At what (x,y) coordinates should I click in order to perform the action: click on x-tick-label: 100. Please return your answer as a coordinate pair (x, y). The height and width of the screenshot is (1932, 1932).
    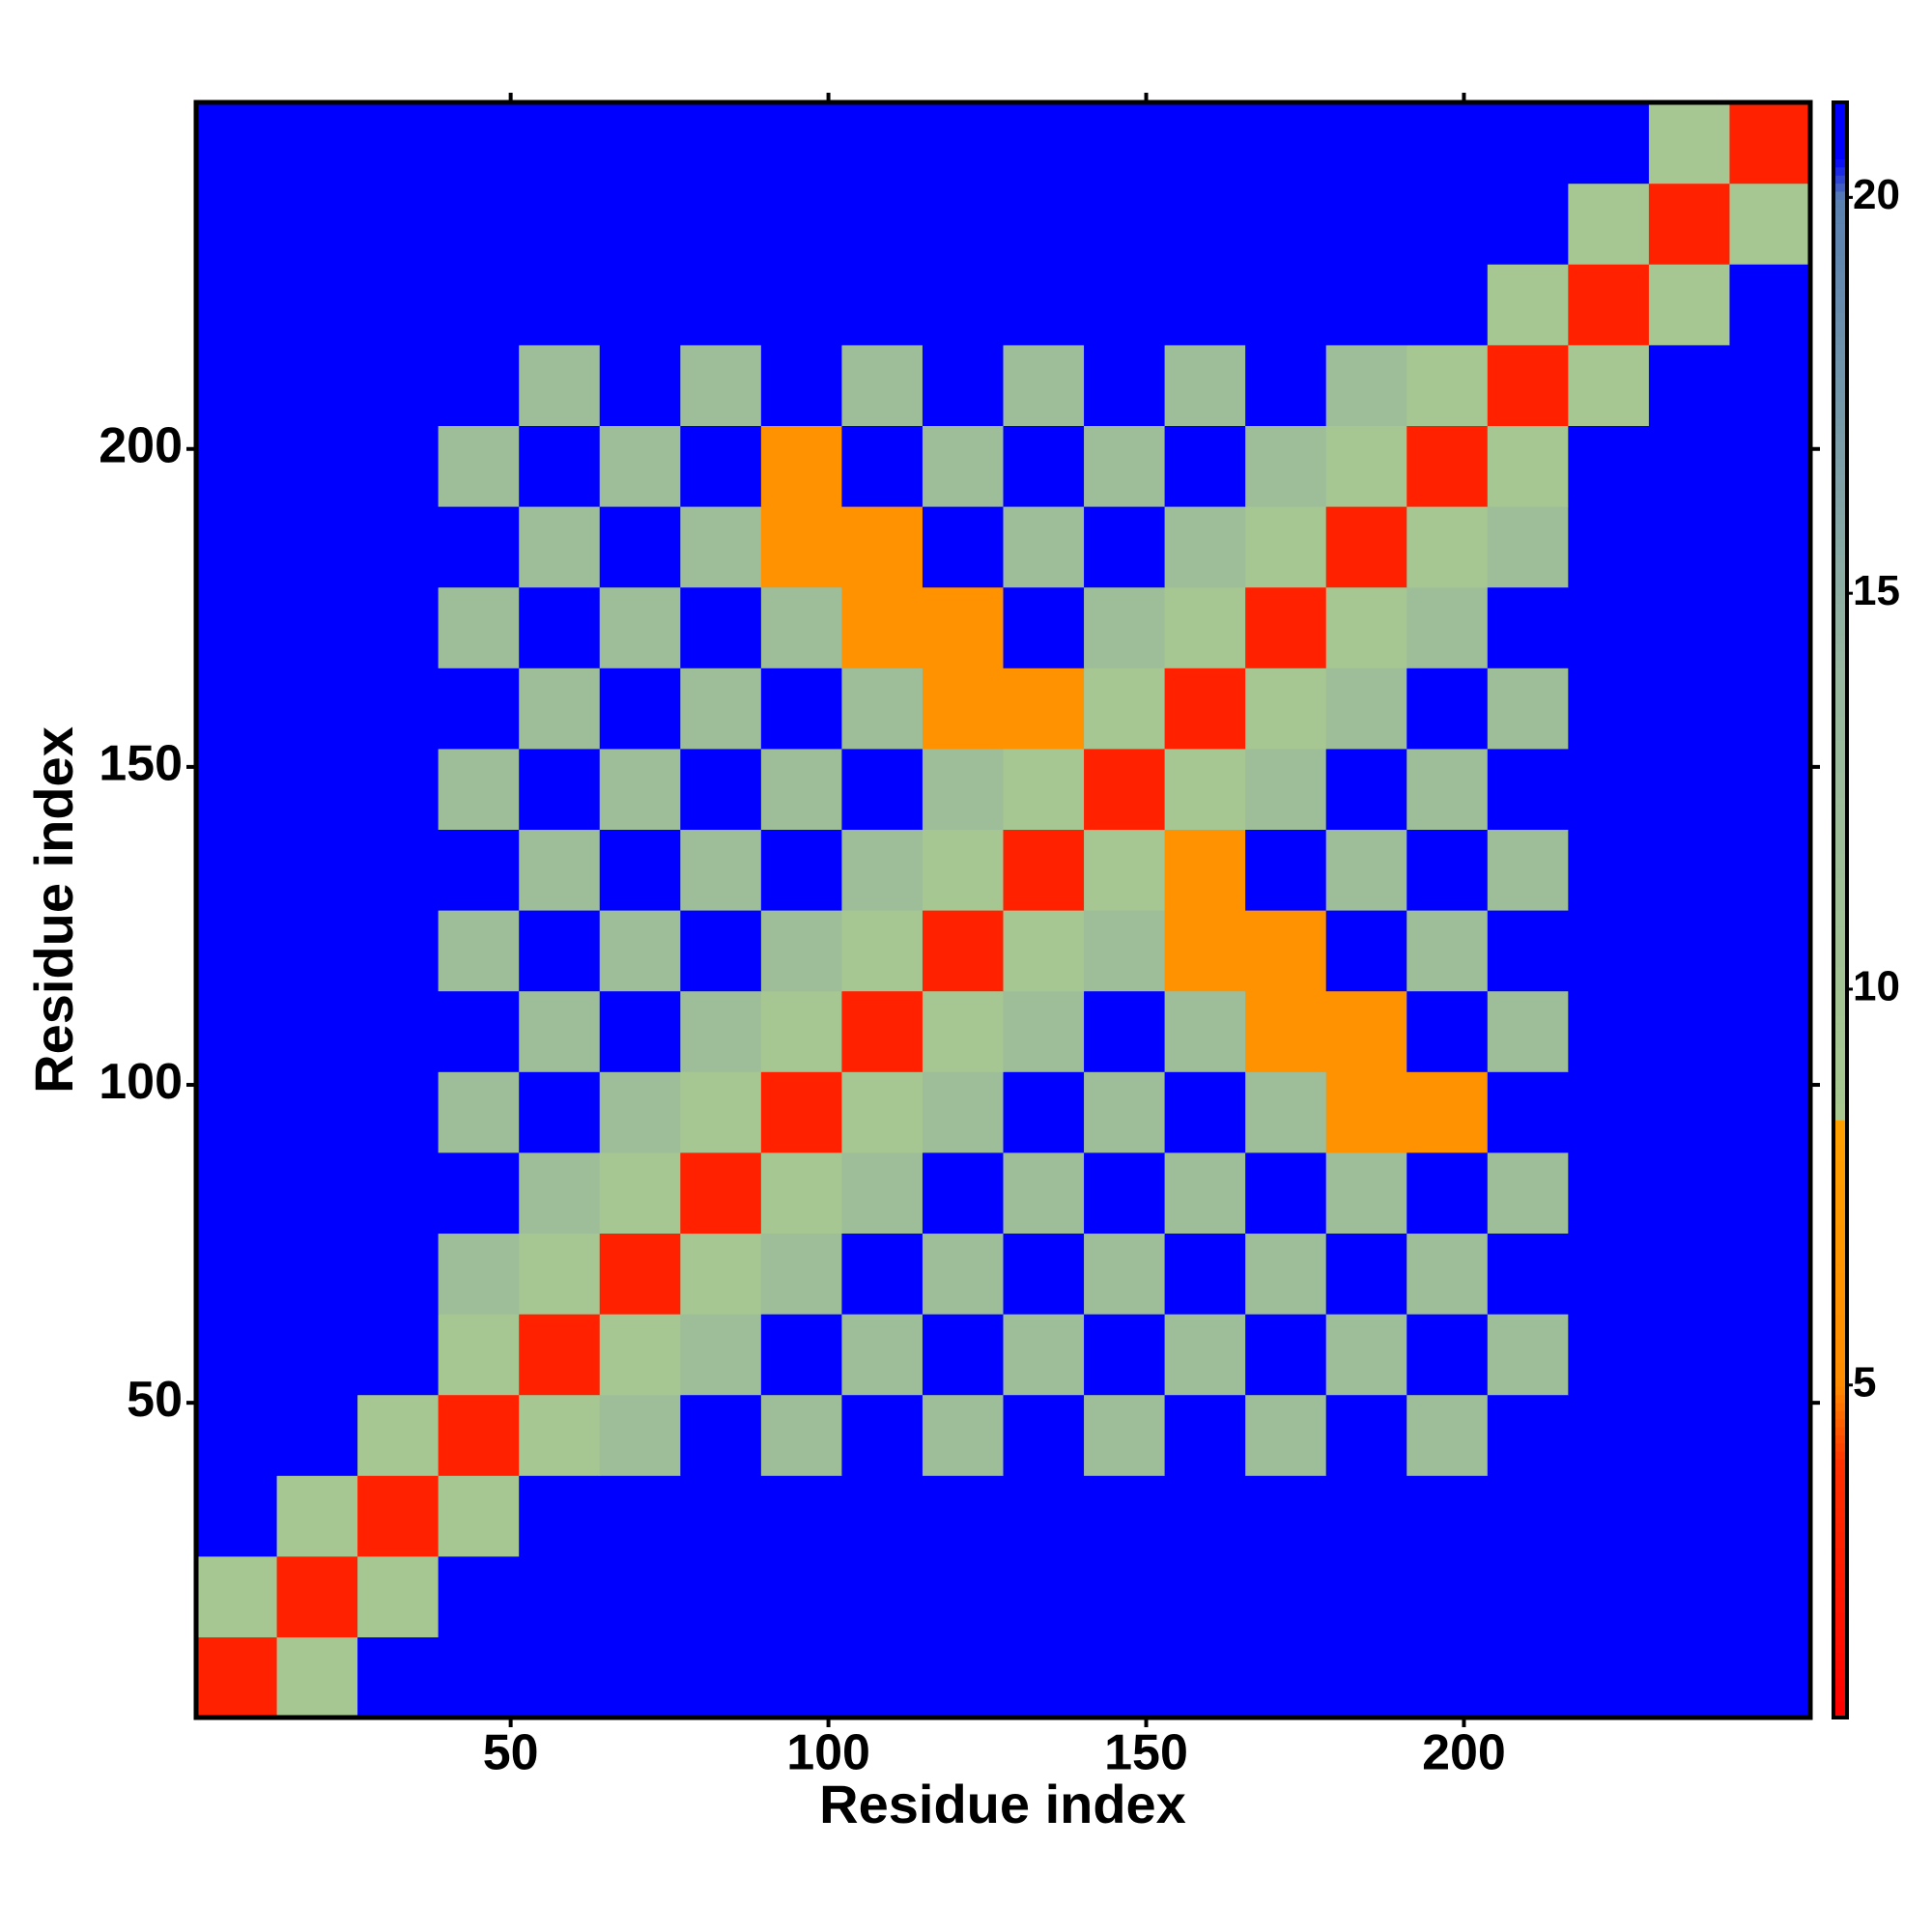
    Looking at the image, I should click on (828, 1753).